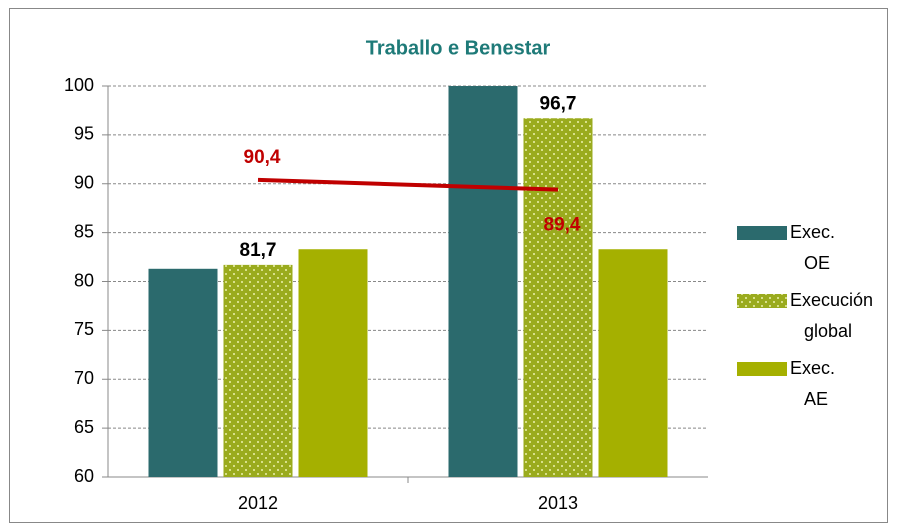 The image size is (898, 532). I want to click on y-tick-label: 80, so click(84, 280).